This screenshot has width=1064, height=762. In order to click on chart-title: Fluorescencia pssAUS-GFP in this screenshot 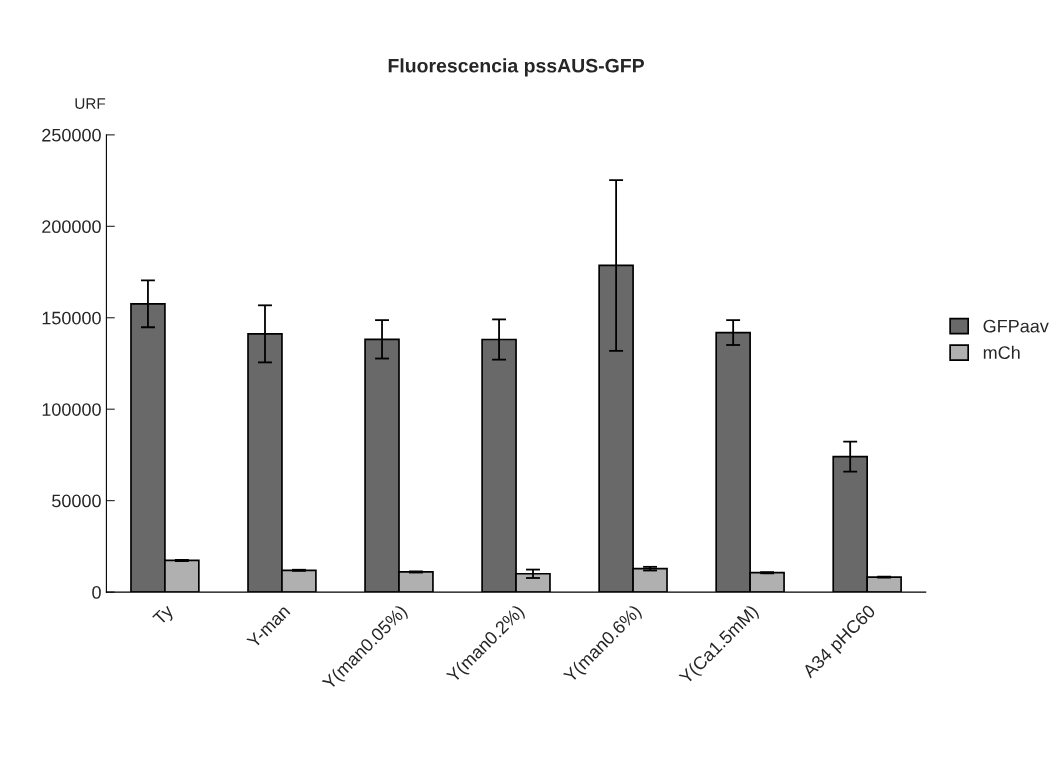, I will do `click(516, 67)`.